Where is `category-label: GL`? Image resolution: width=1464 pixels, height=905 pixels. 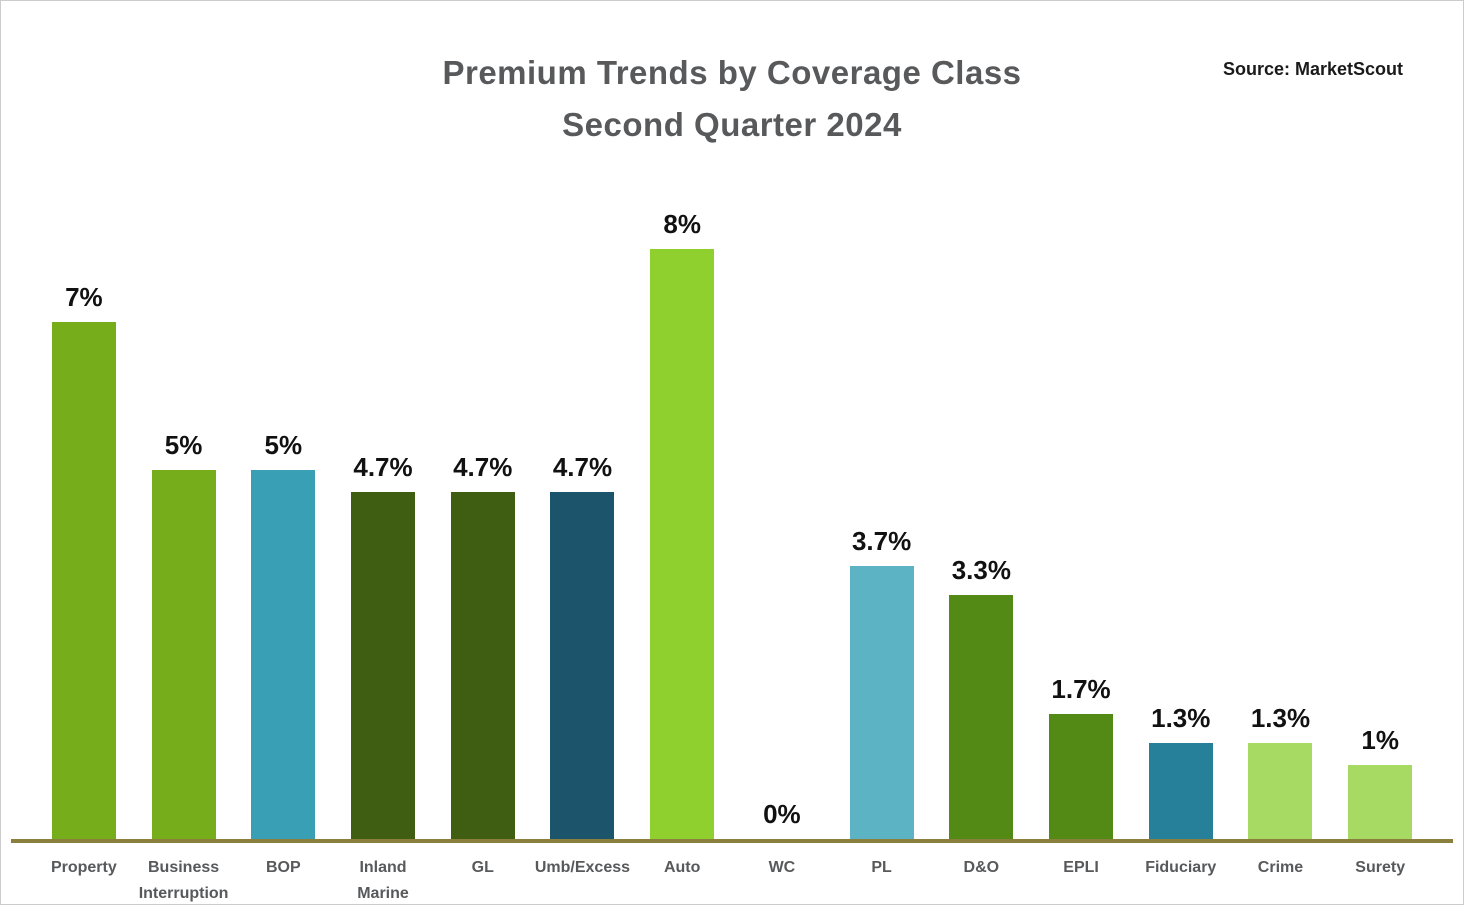
category-label: GL is located at coordinates (482, 867).